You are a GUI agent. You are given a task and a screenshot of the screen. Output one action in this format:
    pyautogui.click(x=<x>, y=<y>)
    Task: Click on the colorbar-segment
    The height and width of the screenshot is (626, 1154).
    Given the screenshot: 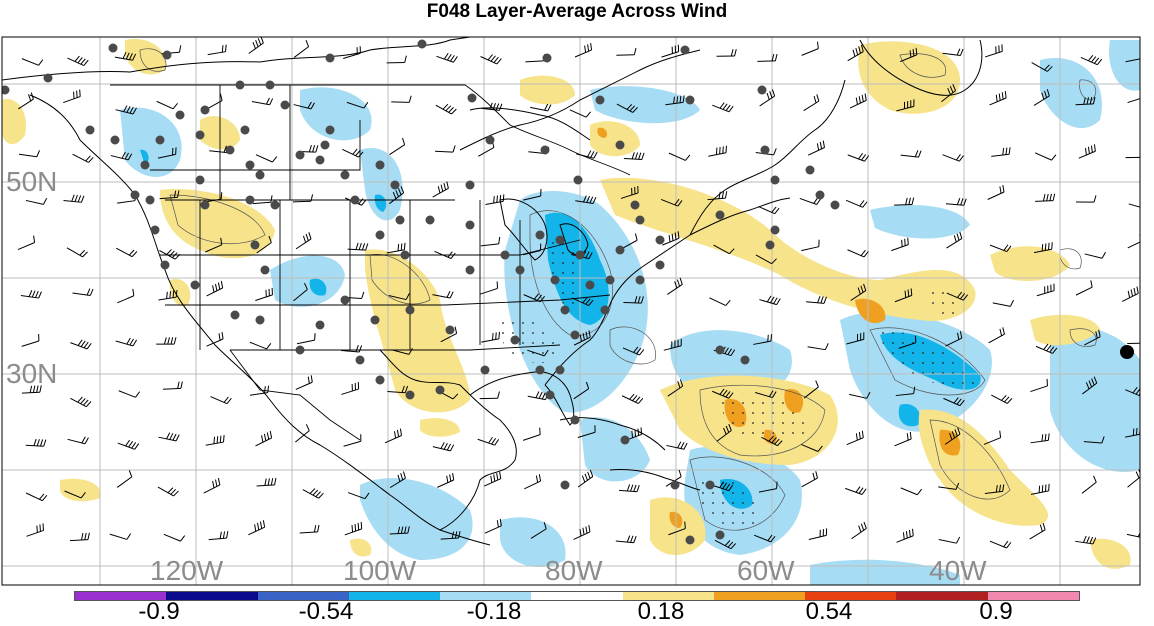 What is the action you would take?
    pyautogui.click(x=211, y=596)
    